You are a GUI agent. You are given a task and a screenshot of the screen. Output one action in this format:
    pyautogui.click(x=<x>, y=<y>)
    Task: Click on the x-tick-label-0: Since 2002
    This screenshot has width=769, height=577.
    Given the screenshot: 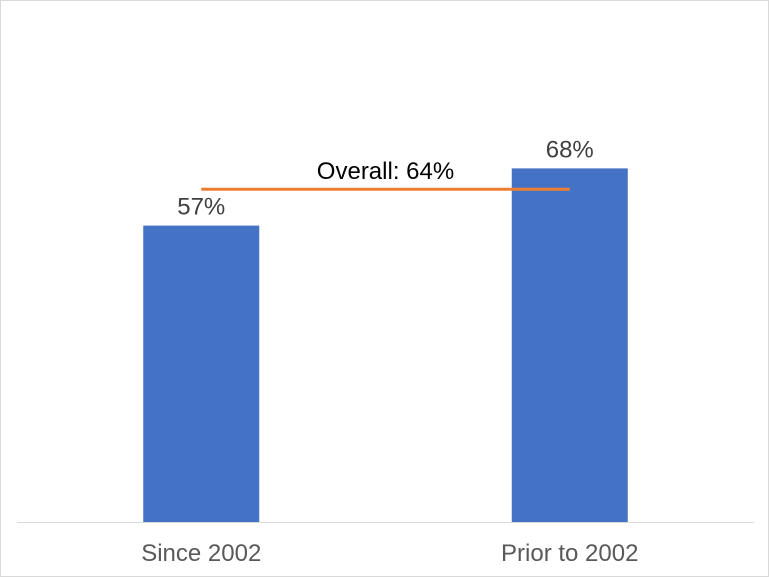 What is the action you would take?
    pyautogui.click(x=201, y=553)
    